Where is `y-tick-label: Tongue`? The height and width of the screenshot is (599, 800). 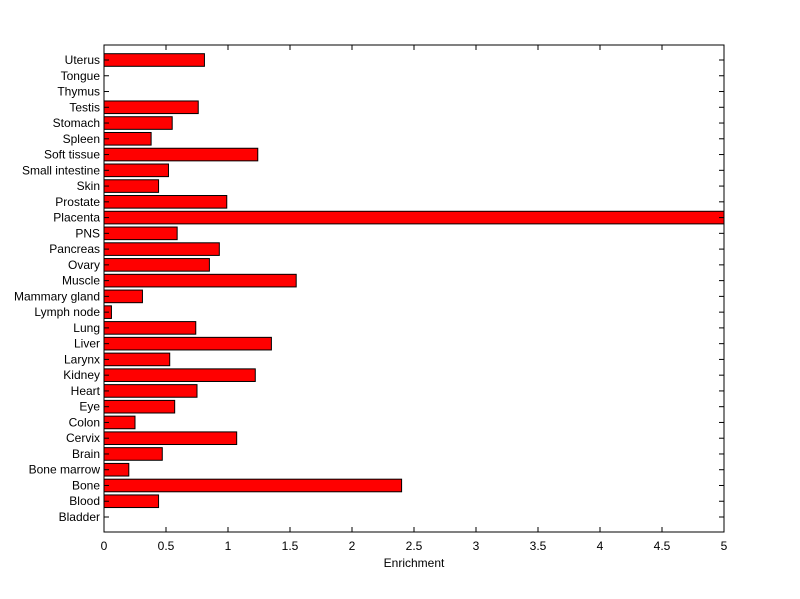
y-tick-label: Tongue is located at coordinates (81, 76).